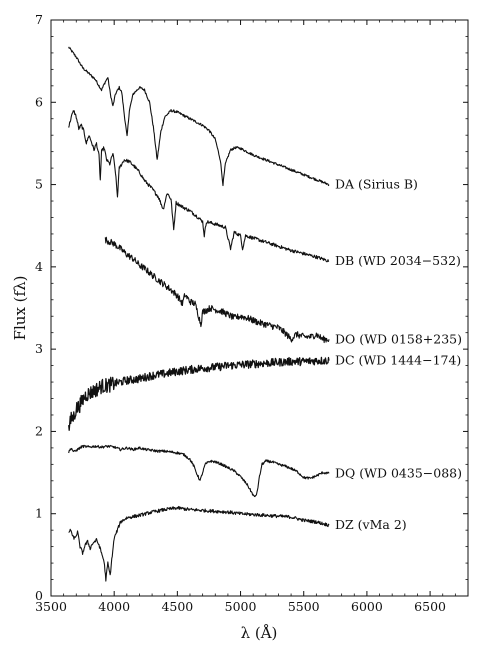 Image resolution: width=497 pixels, height=653 pixels. I want to click on y-axis-title: Flux (fλ), so click(20, 308).